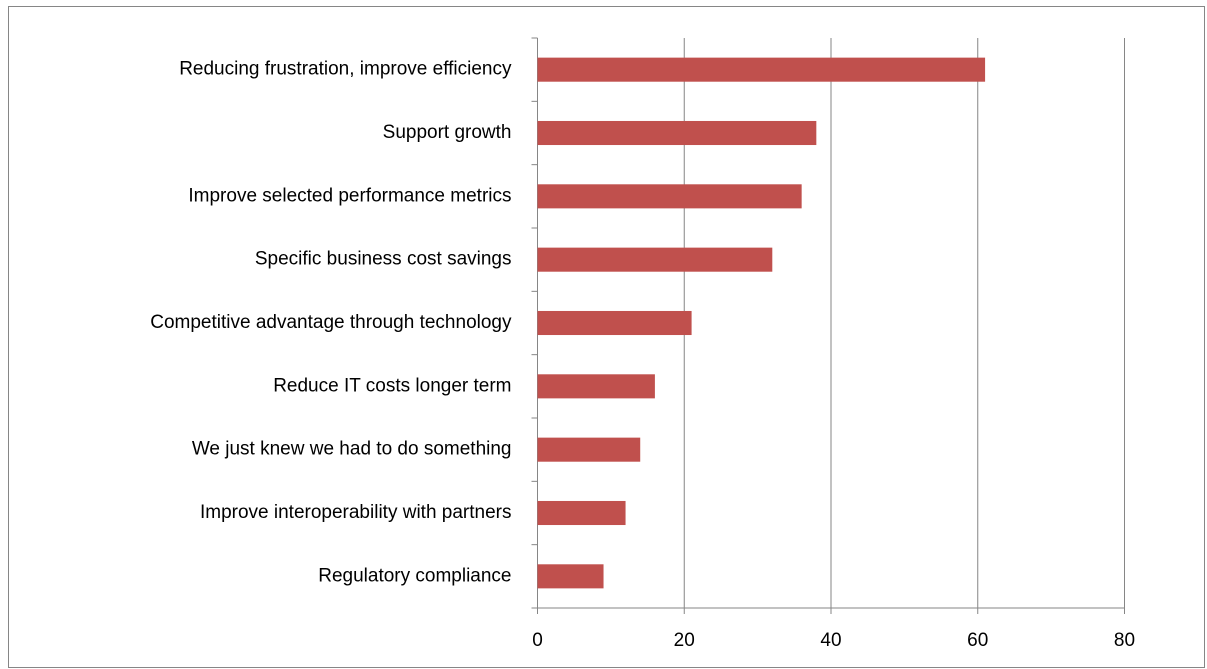 The image size is (1207, 669). I want to click on y-tick-label: Support growth, so click(447, 132).